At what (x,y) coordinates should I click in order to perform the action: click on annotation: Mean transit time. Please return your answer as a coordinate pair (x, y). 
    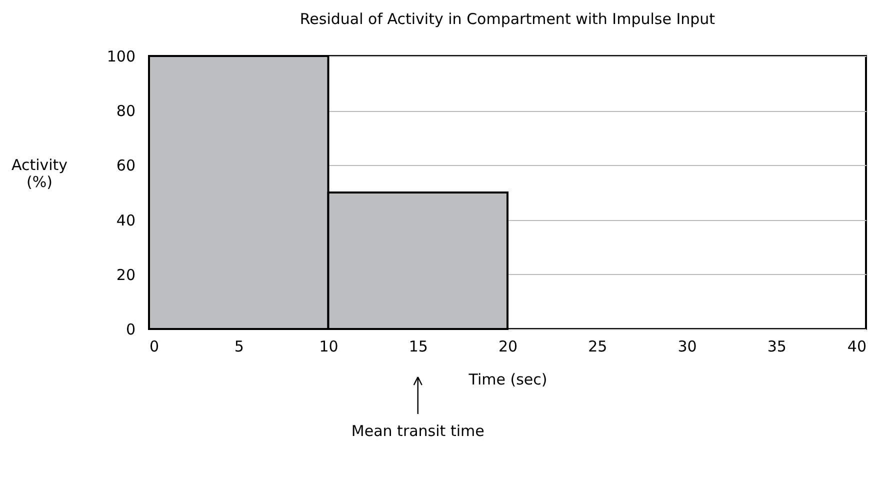
    Looking at the image, I should click on (417, 431).